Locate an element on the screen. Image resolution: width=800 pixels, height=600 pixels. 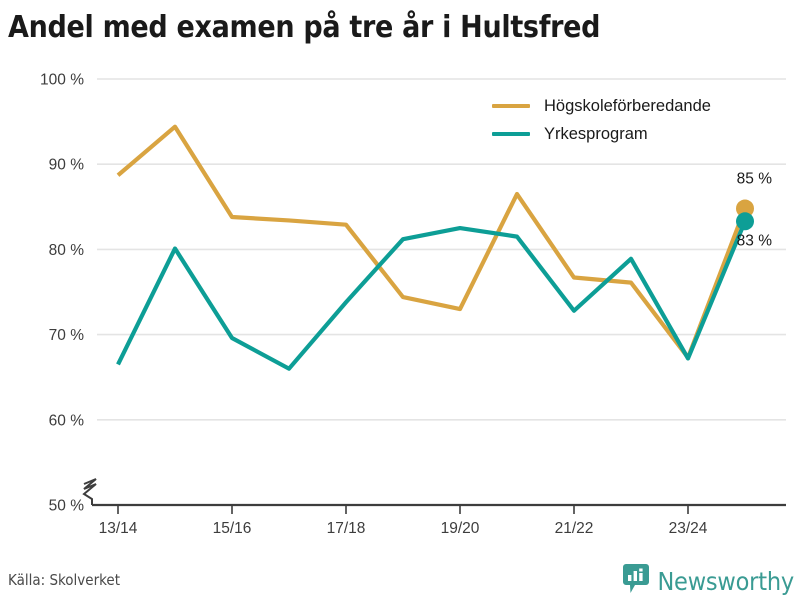
brand-name: Newsworthy is located at coordinates (725, 581).